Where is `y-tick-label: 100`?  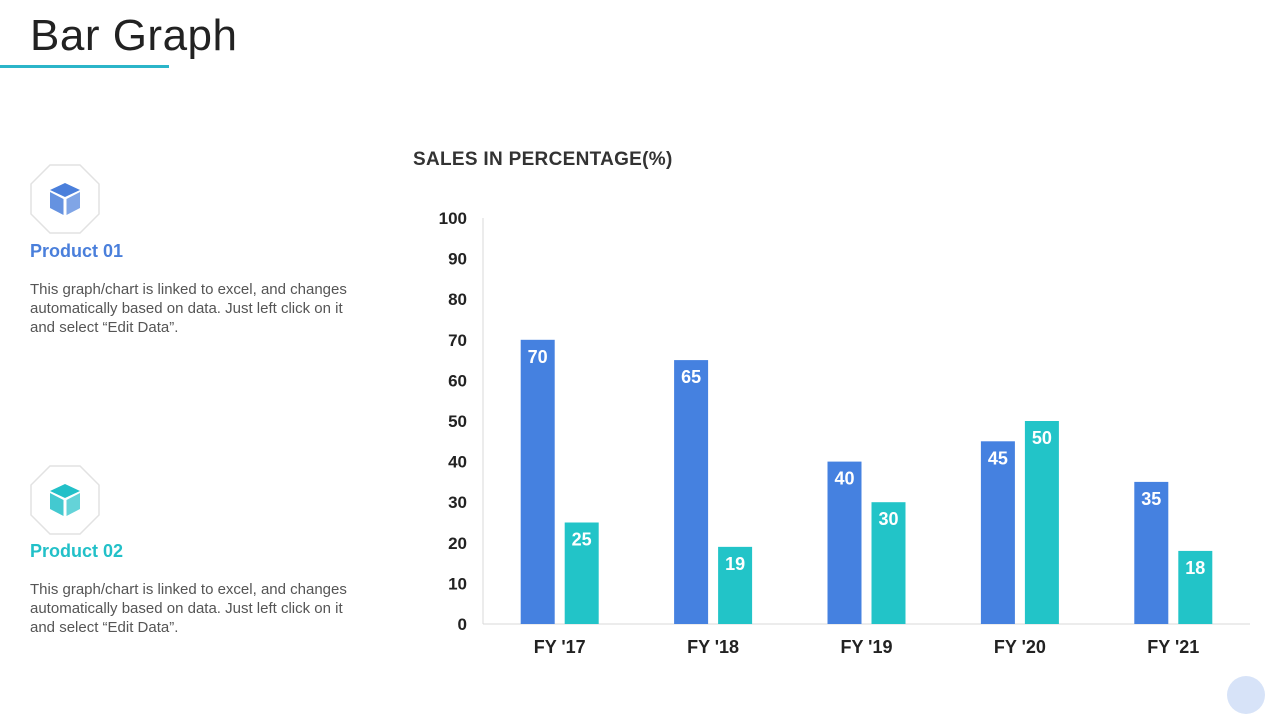
y-tick-label: 100 is located at coordinates (453, 218).